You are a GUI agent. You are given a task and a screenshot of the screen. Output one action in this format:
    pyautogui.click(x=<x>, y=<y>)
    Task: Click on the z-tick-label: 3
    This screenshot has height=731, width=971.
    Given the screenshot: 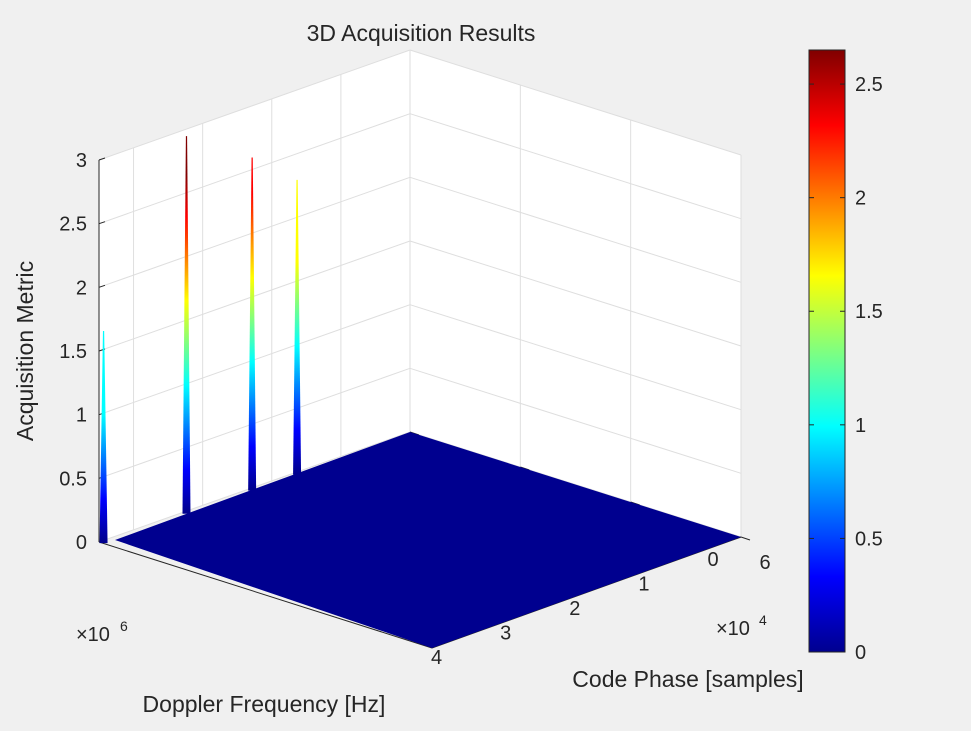 What is the action you would take?
    pyautogui.click(x=81, y=161)
    